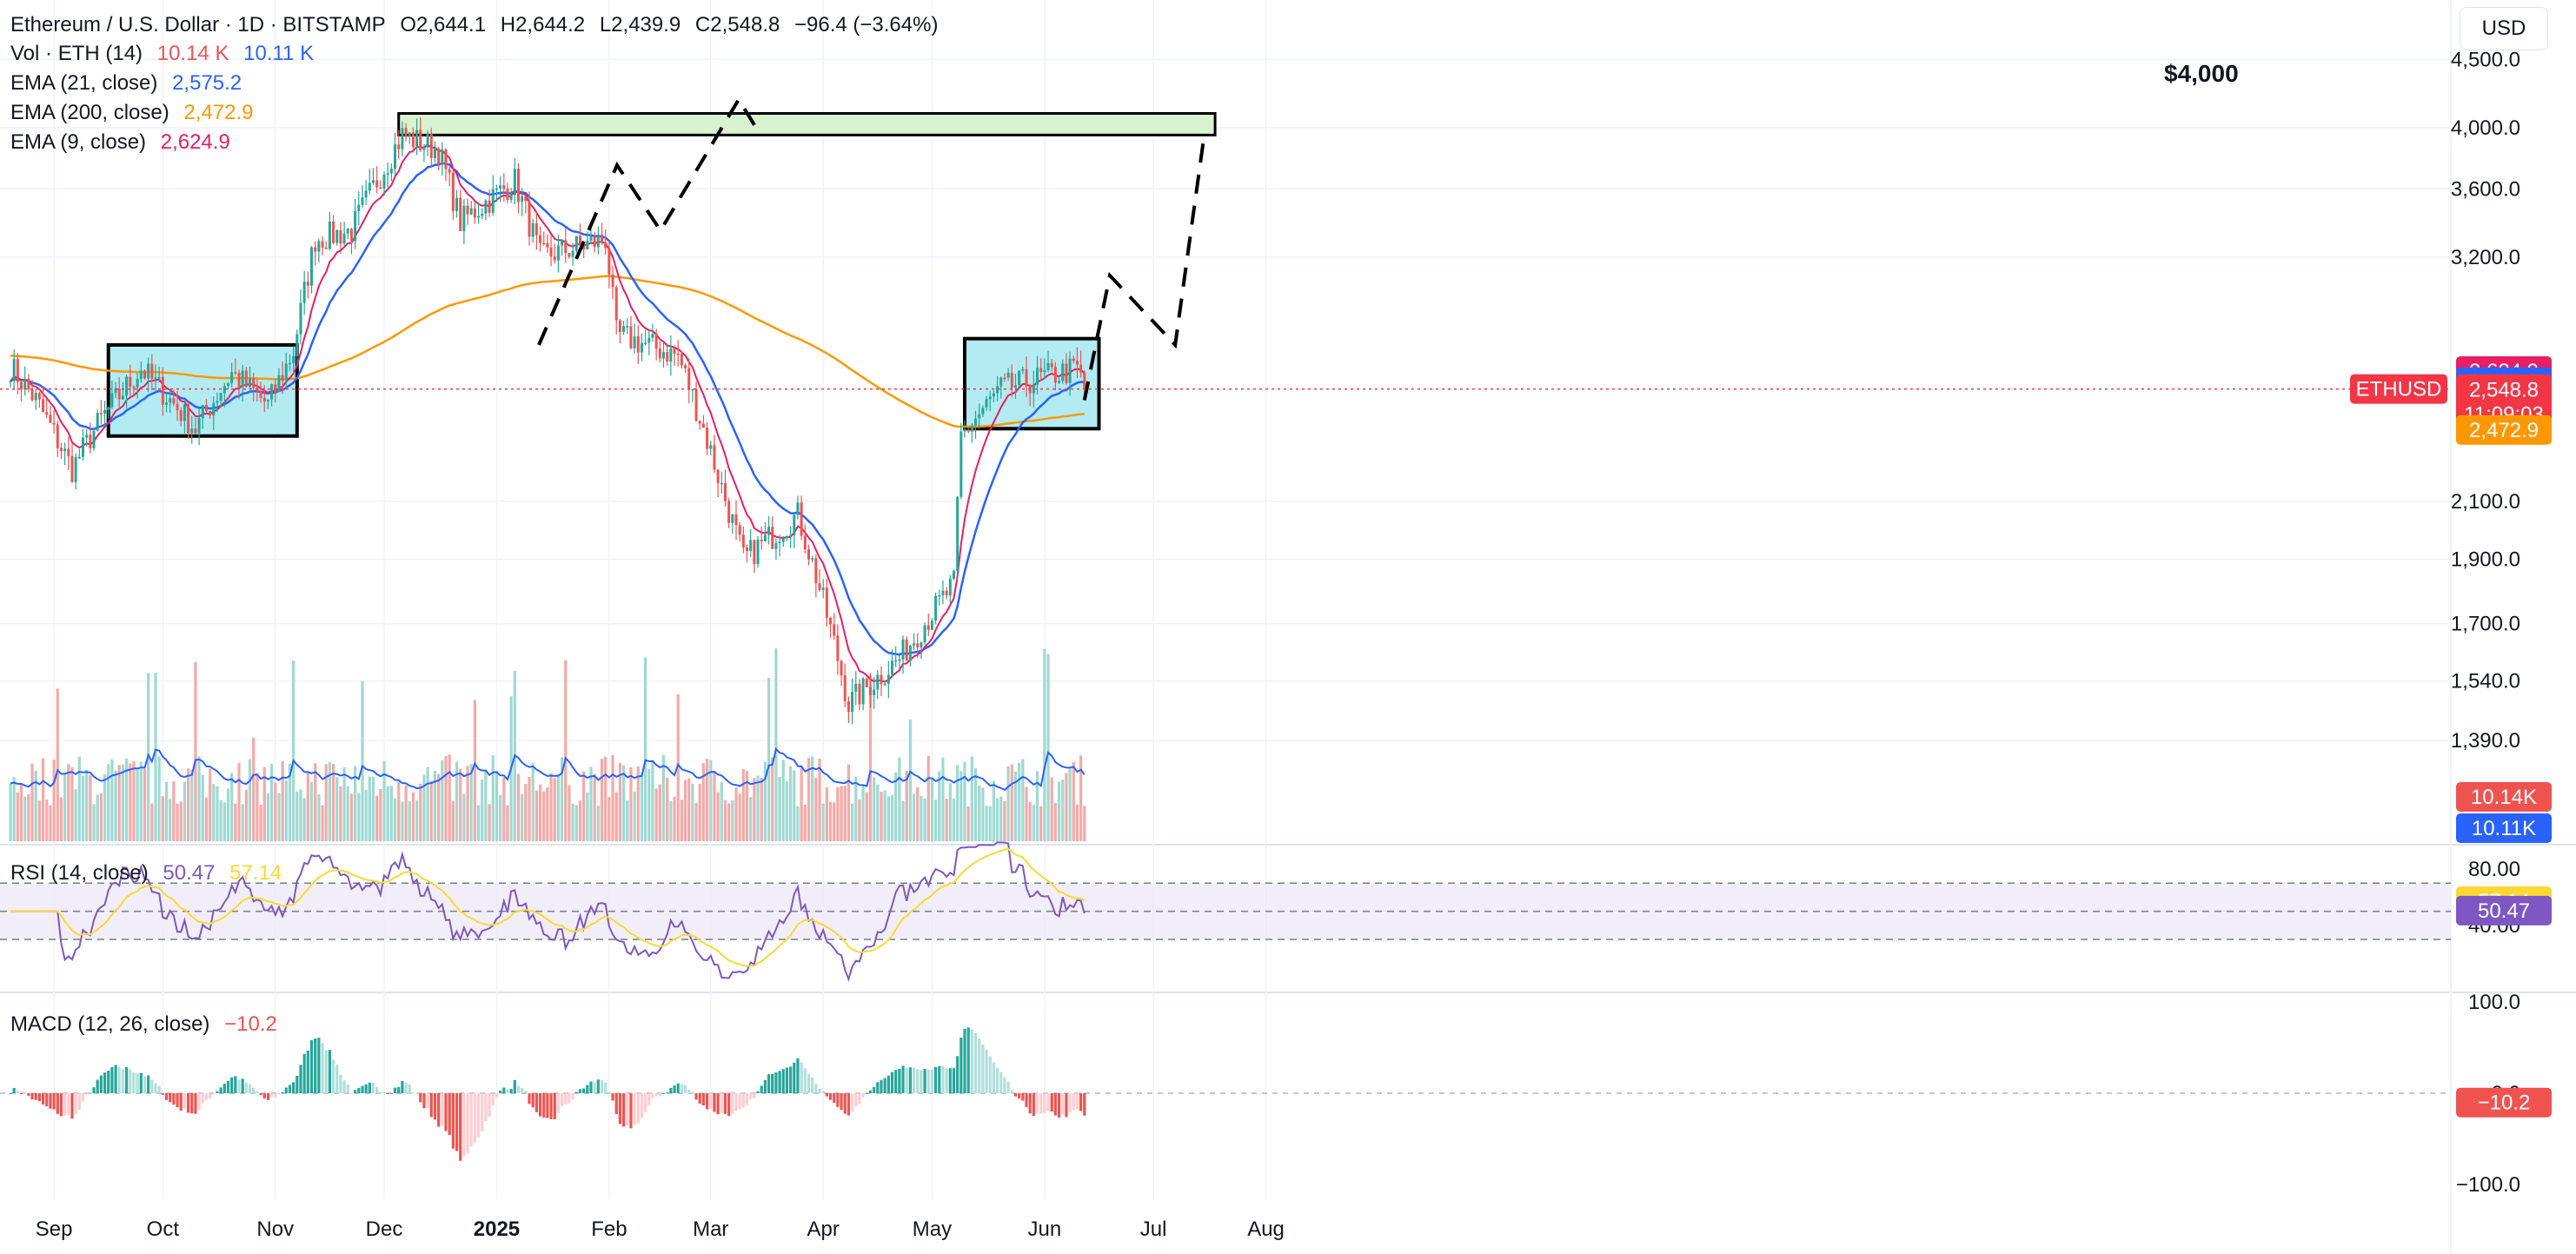  I want to click on ema9-legend: EMA (9, close) 2,624.9, so click(125, 143).